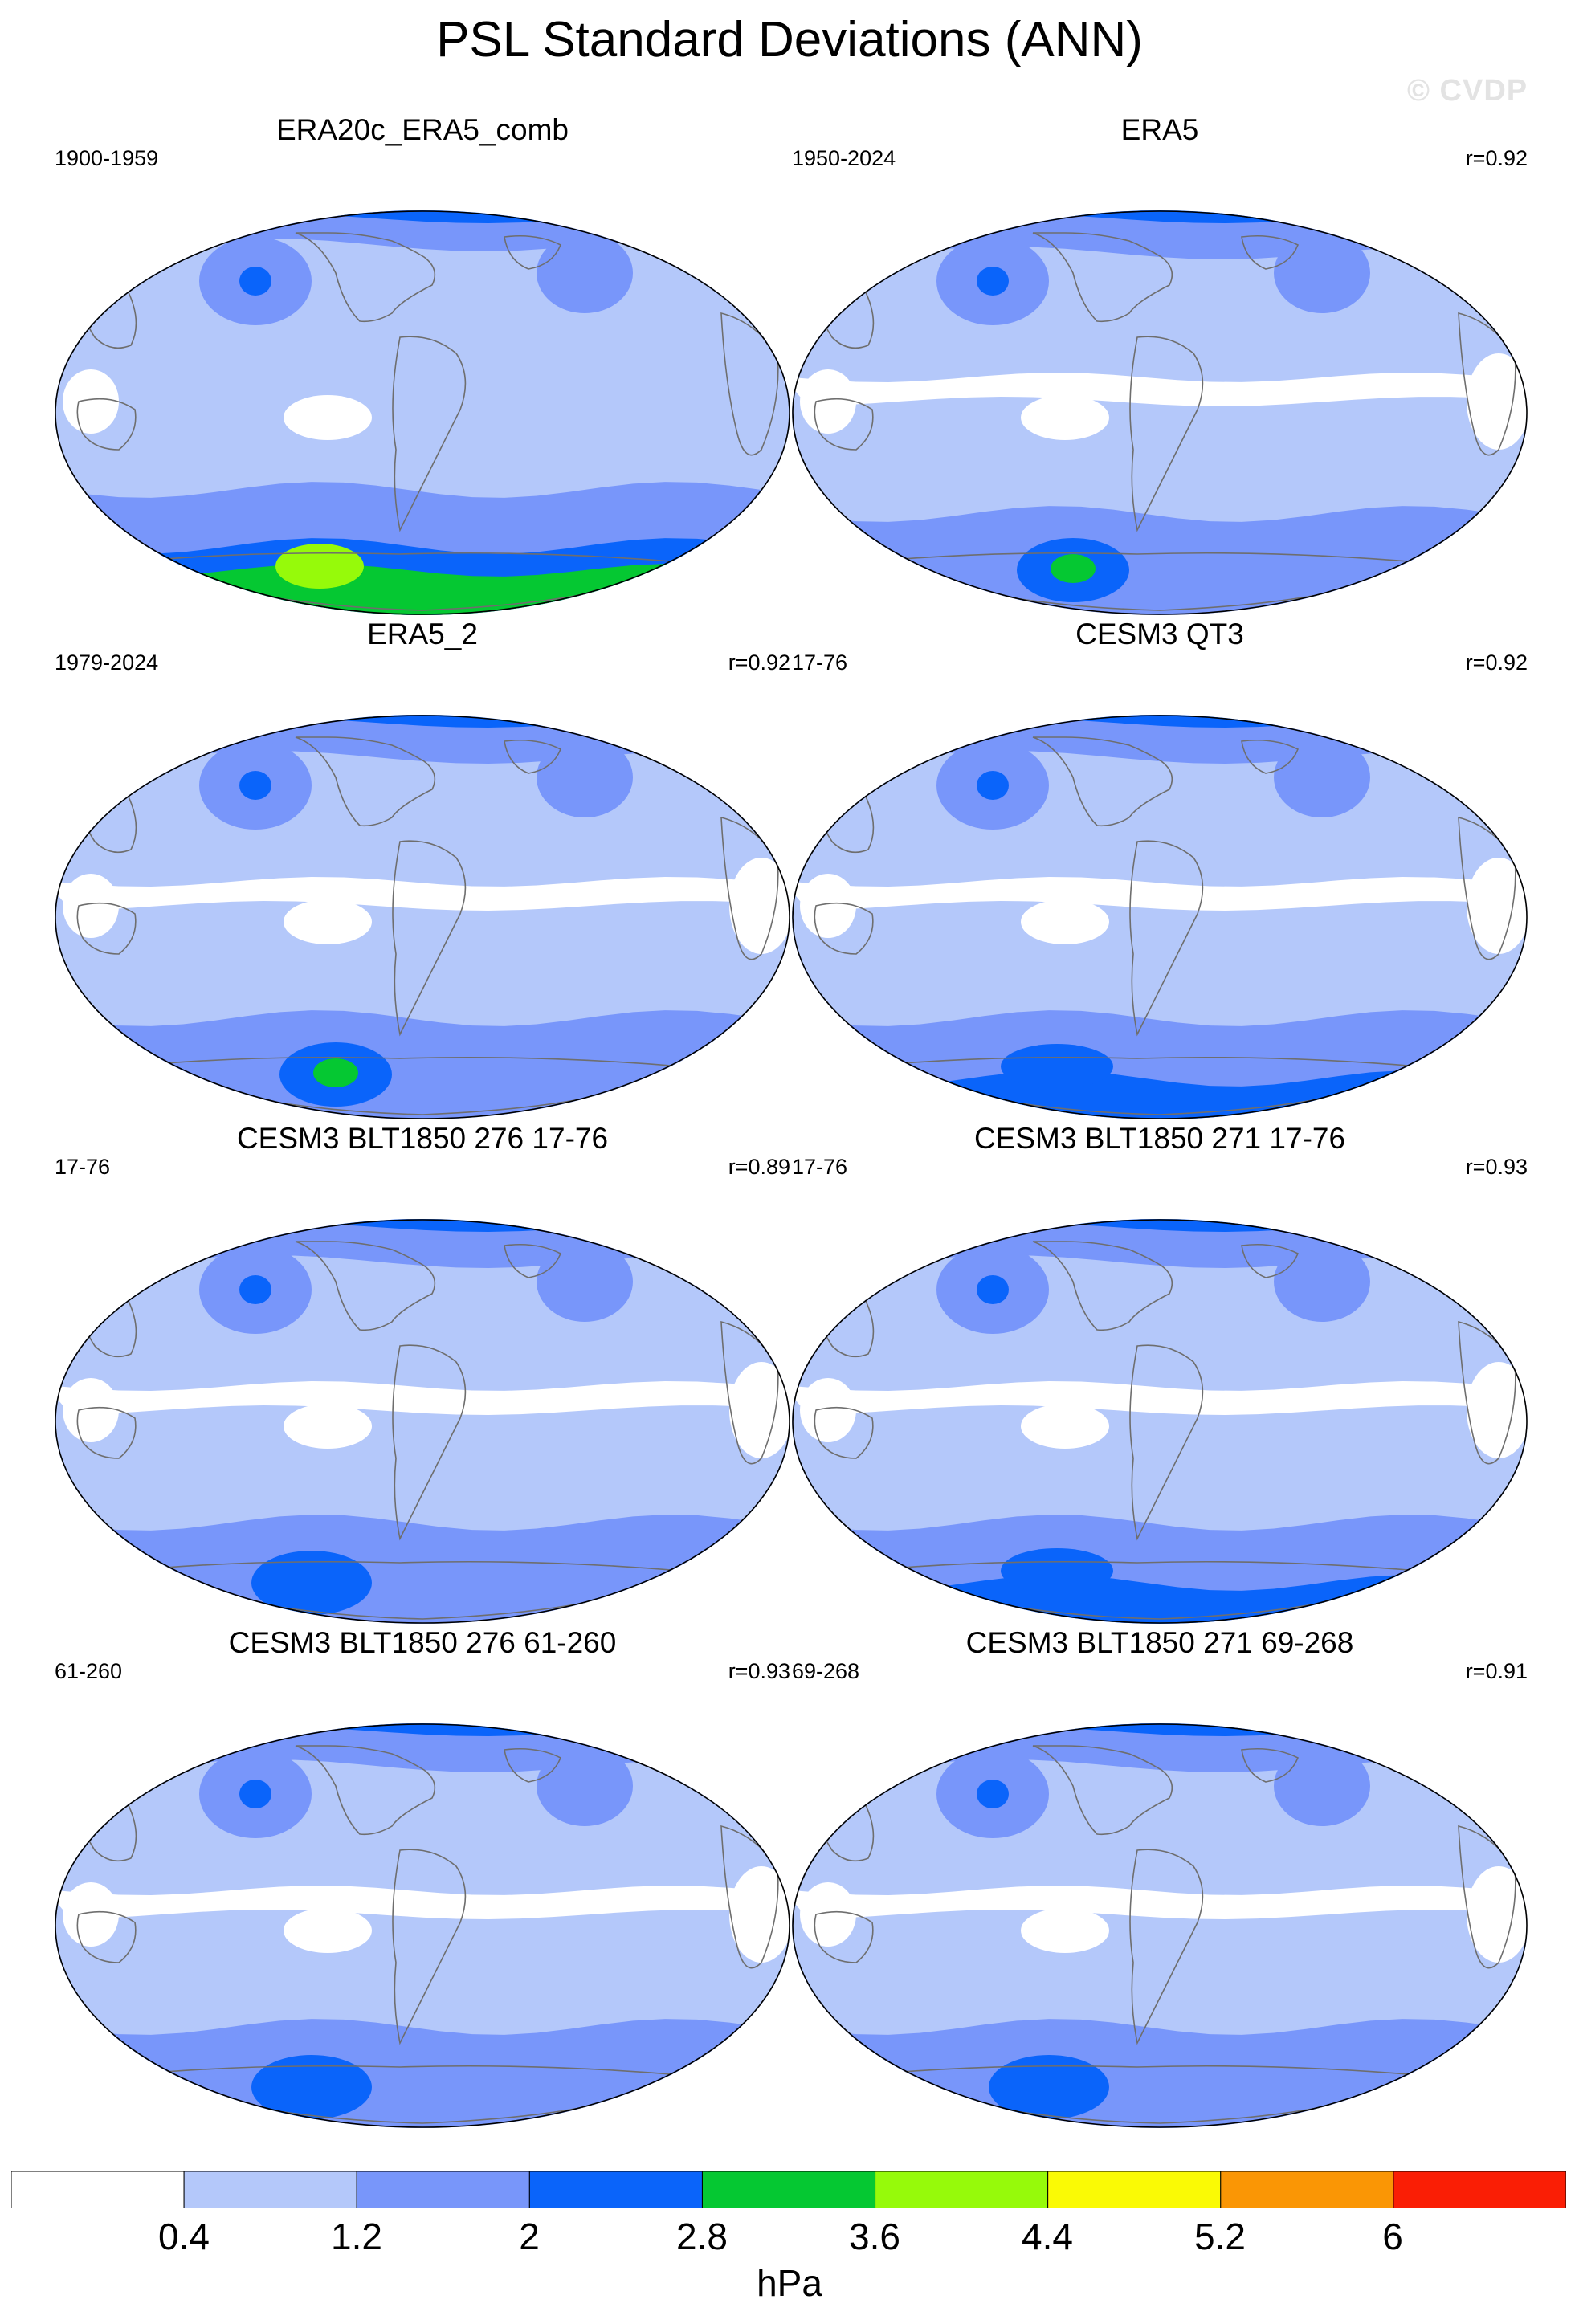 The image size is (1579, 2324). Describe the element at coordinates (874, 2236) in the screenshot. I see `colorbar-tick-label: 3.6` at that location.